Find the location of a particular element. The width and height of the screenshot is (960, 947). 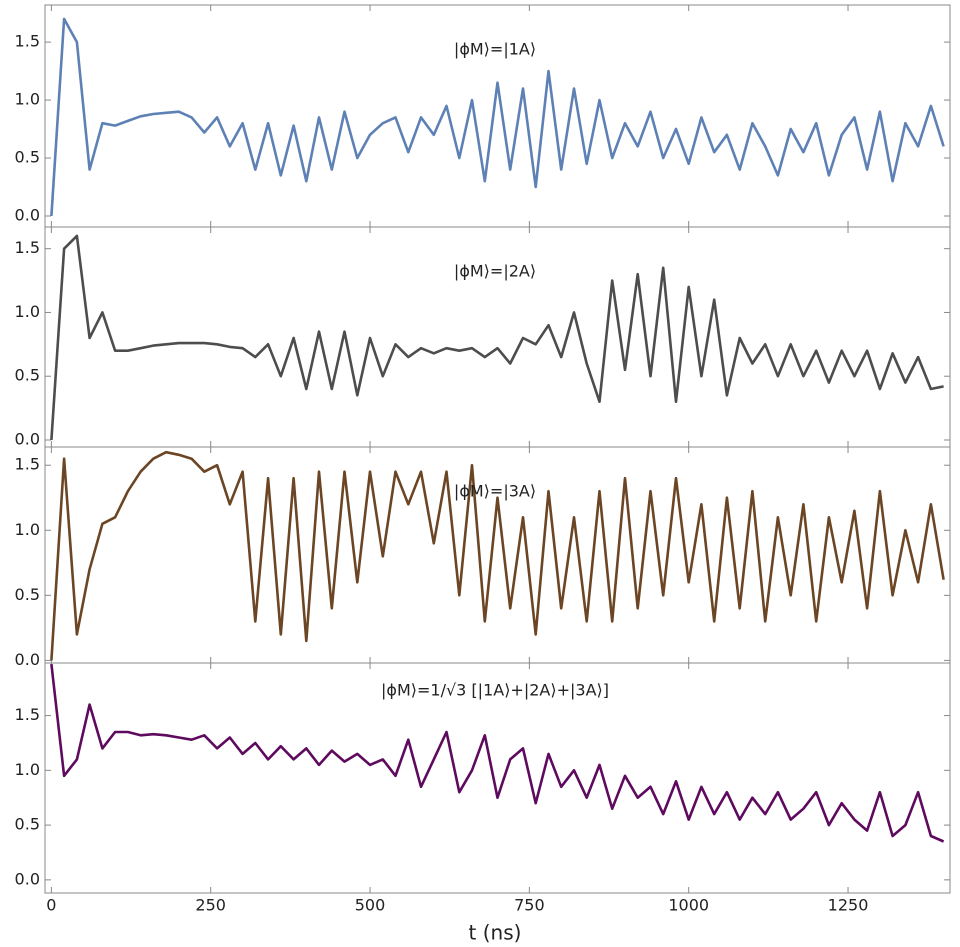

annotation: |ϕM⟩=|1A⟩ is located at coordinates (495, 49).